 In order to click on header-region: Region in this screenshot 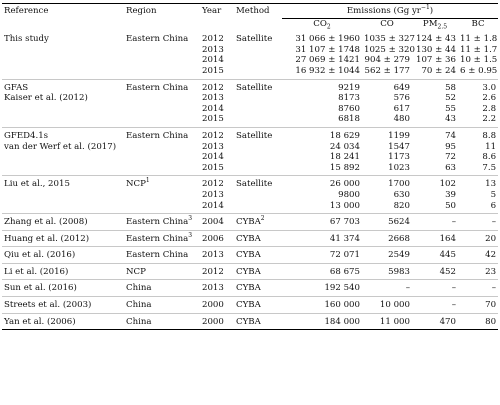, I will do `click(162, 11)`.